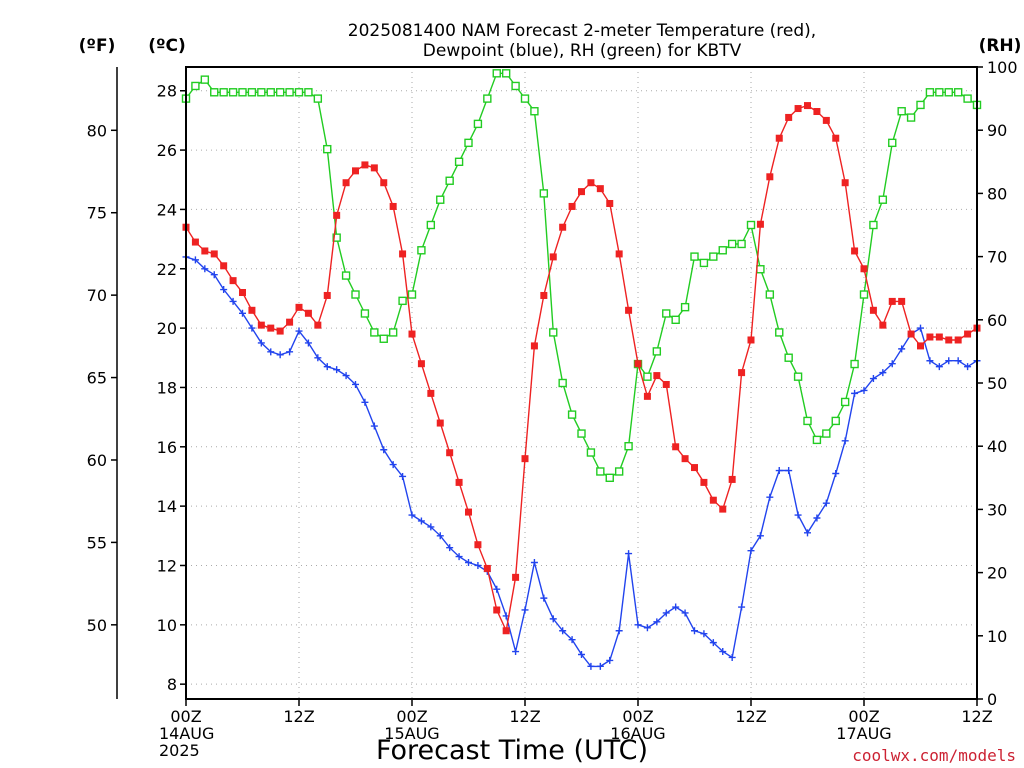  Describe the element at coordinates (167, 150) in the screenshot. I see `celsius-tick-label: 26` at that location.